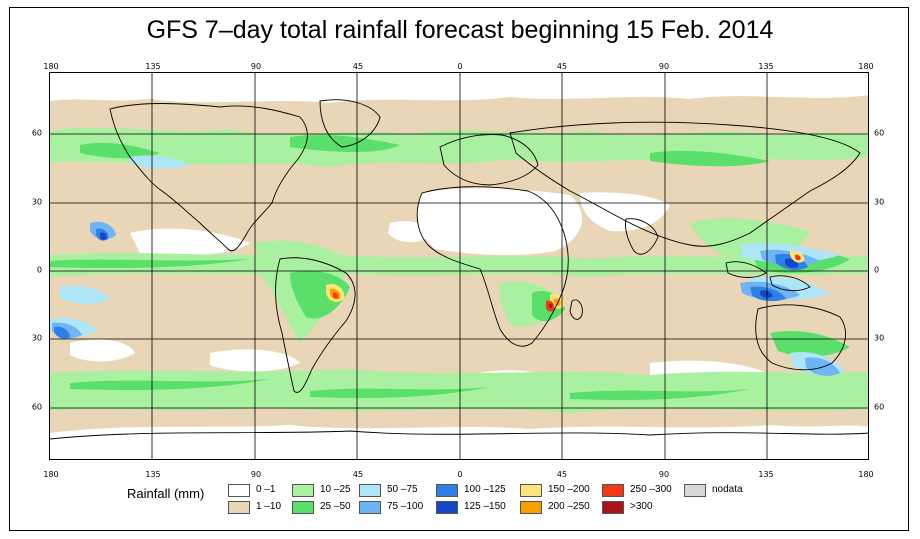  What do you see at coordinates (460, 66) in the screenshot?
I see `lon-tick-top: 0` at bounding box center [460, 66].